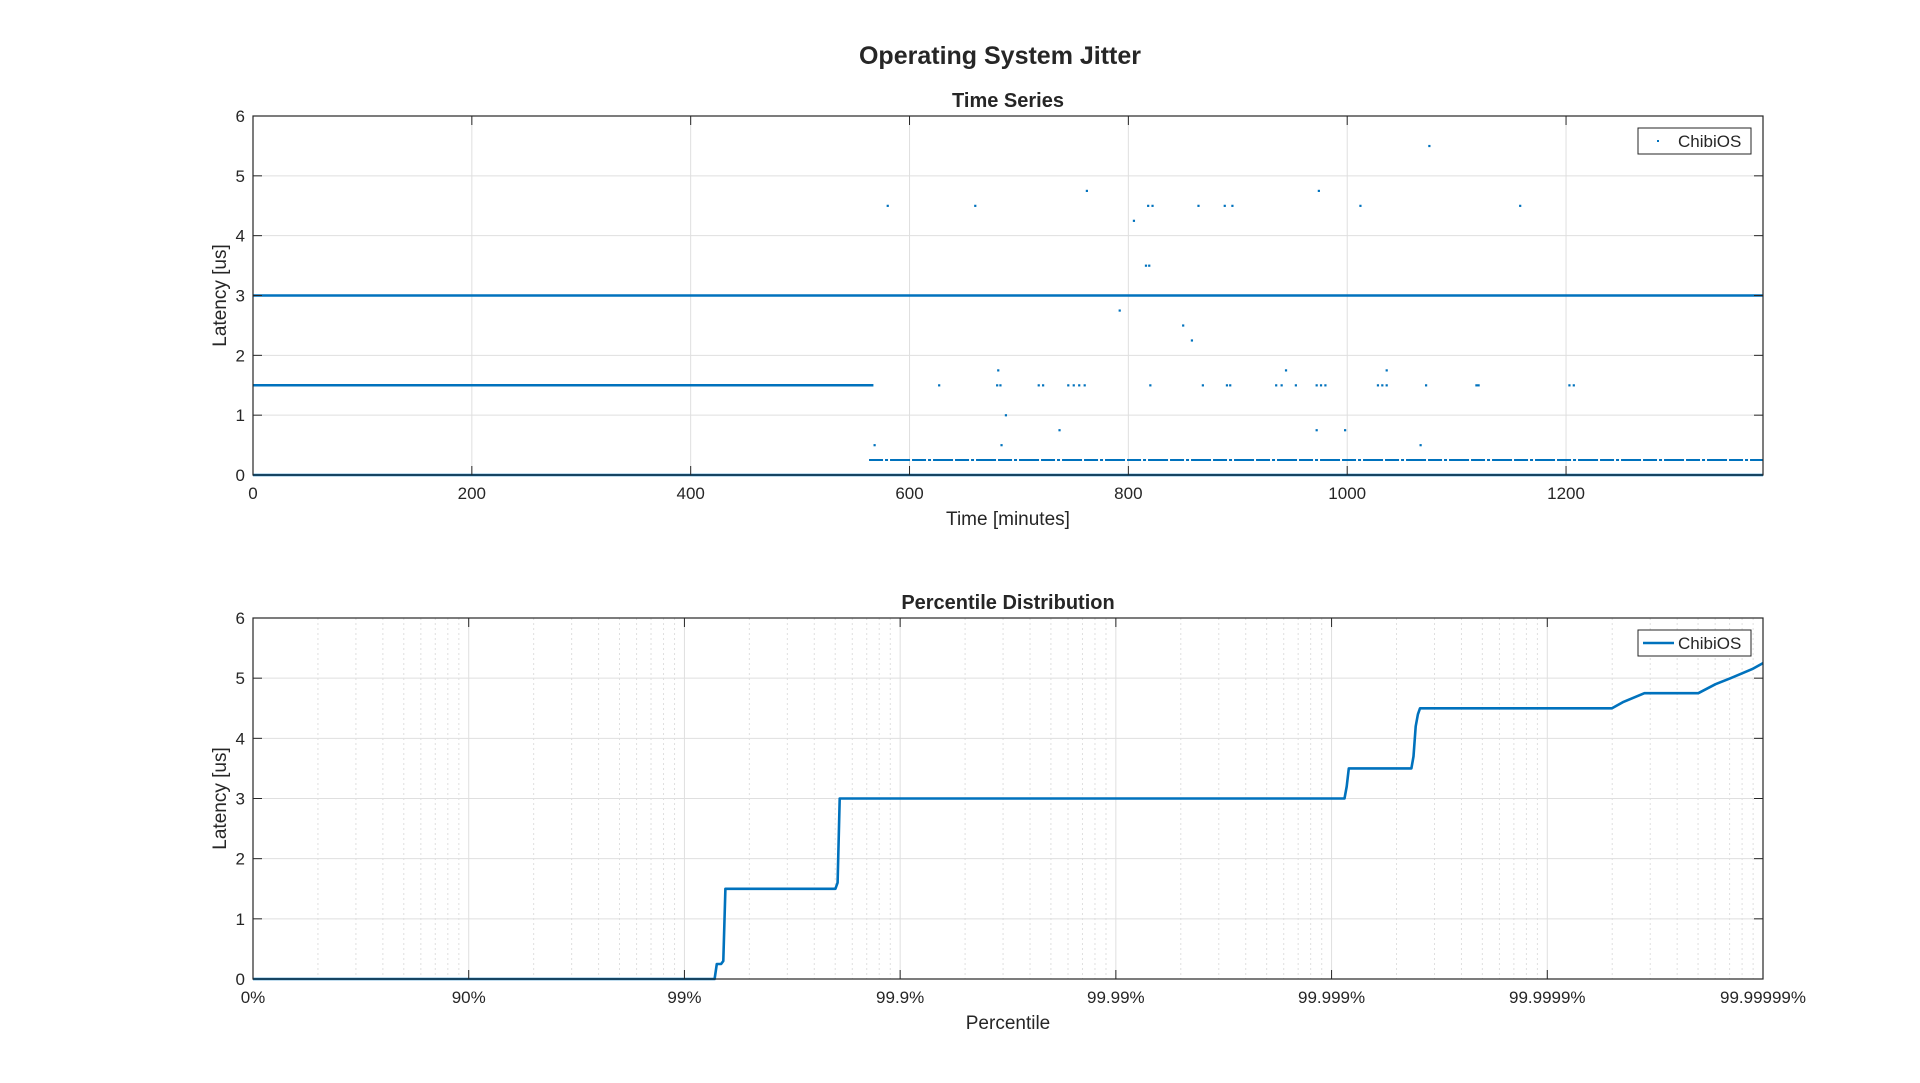 This screenshot has height=1083, width=1920. Describe the element at coordinates (900, 997) in the screenshot. I see `pd-x-tick-label: 99.9%` at that location.